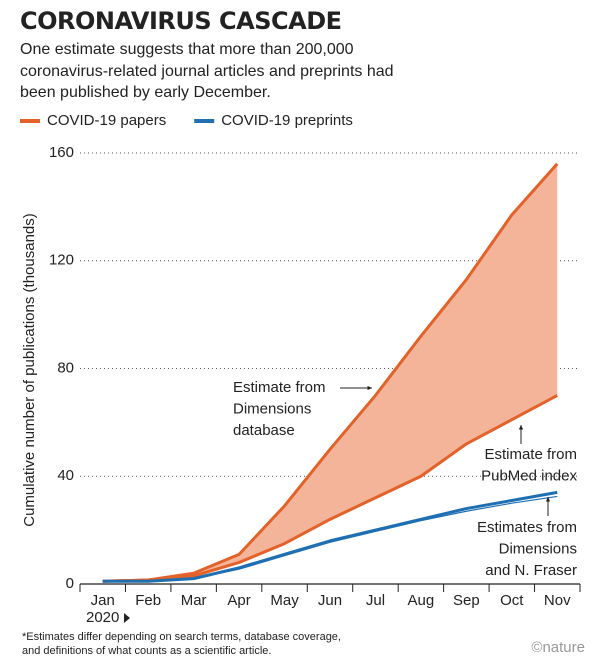  I want to click on x-tick-label: Apr, so click(238, 600).